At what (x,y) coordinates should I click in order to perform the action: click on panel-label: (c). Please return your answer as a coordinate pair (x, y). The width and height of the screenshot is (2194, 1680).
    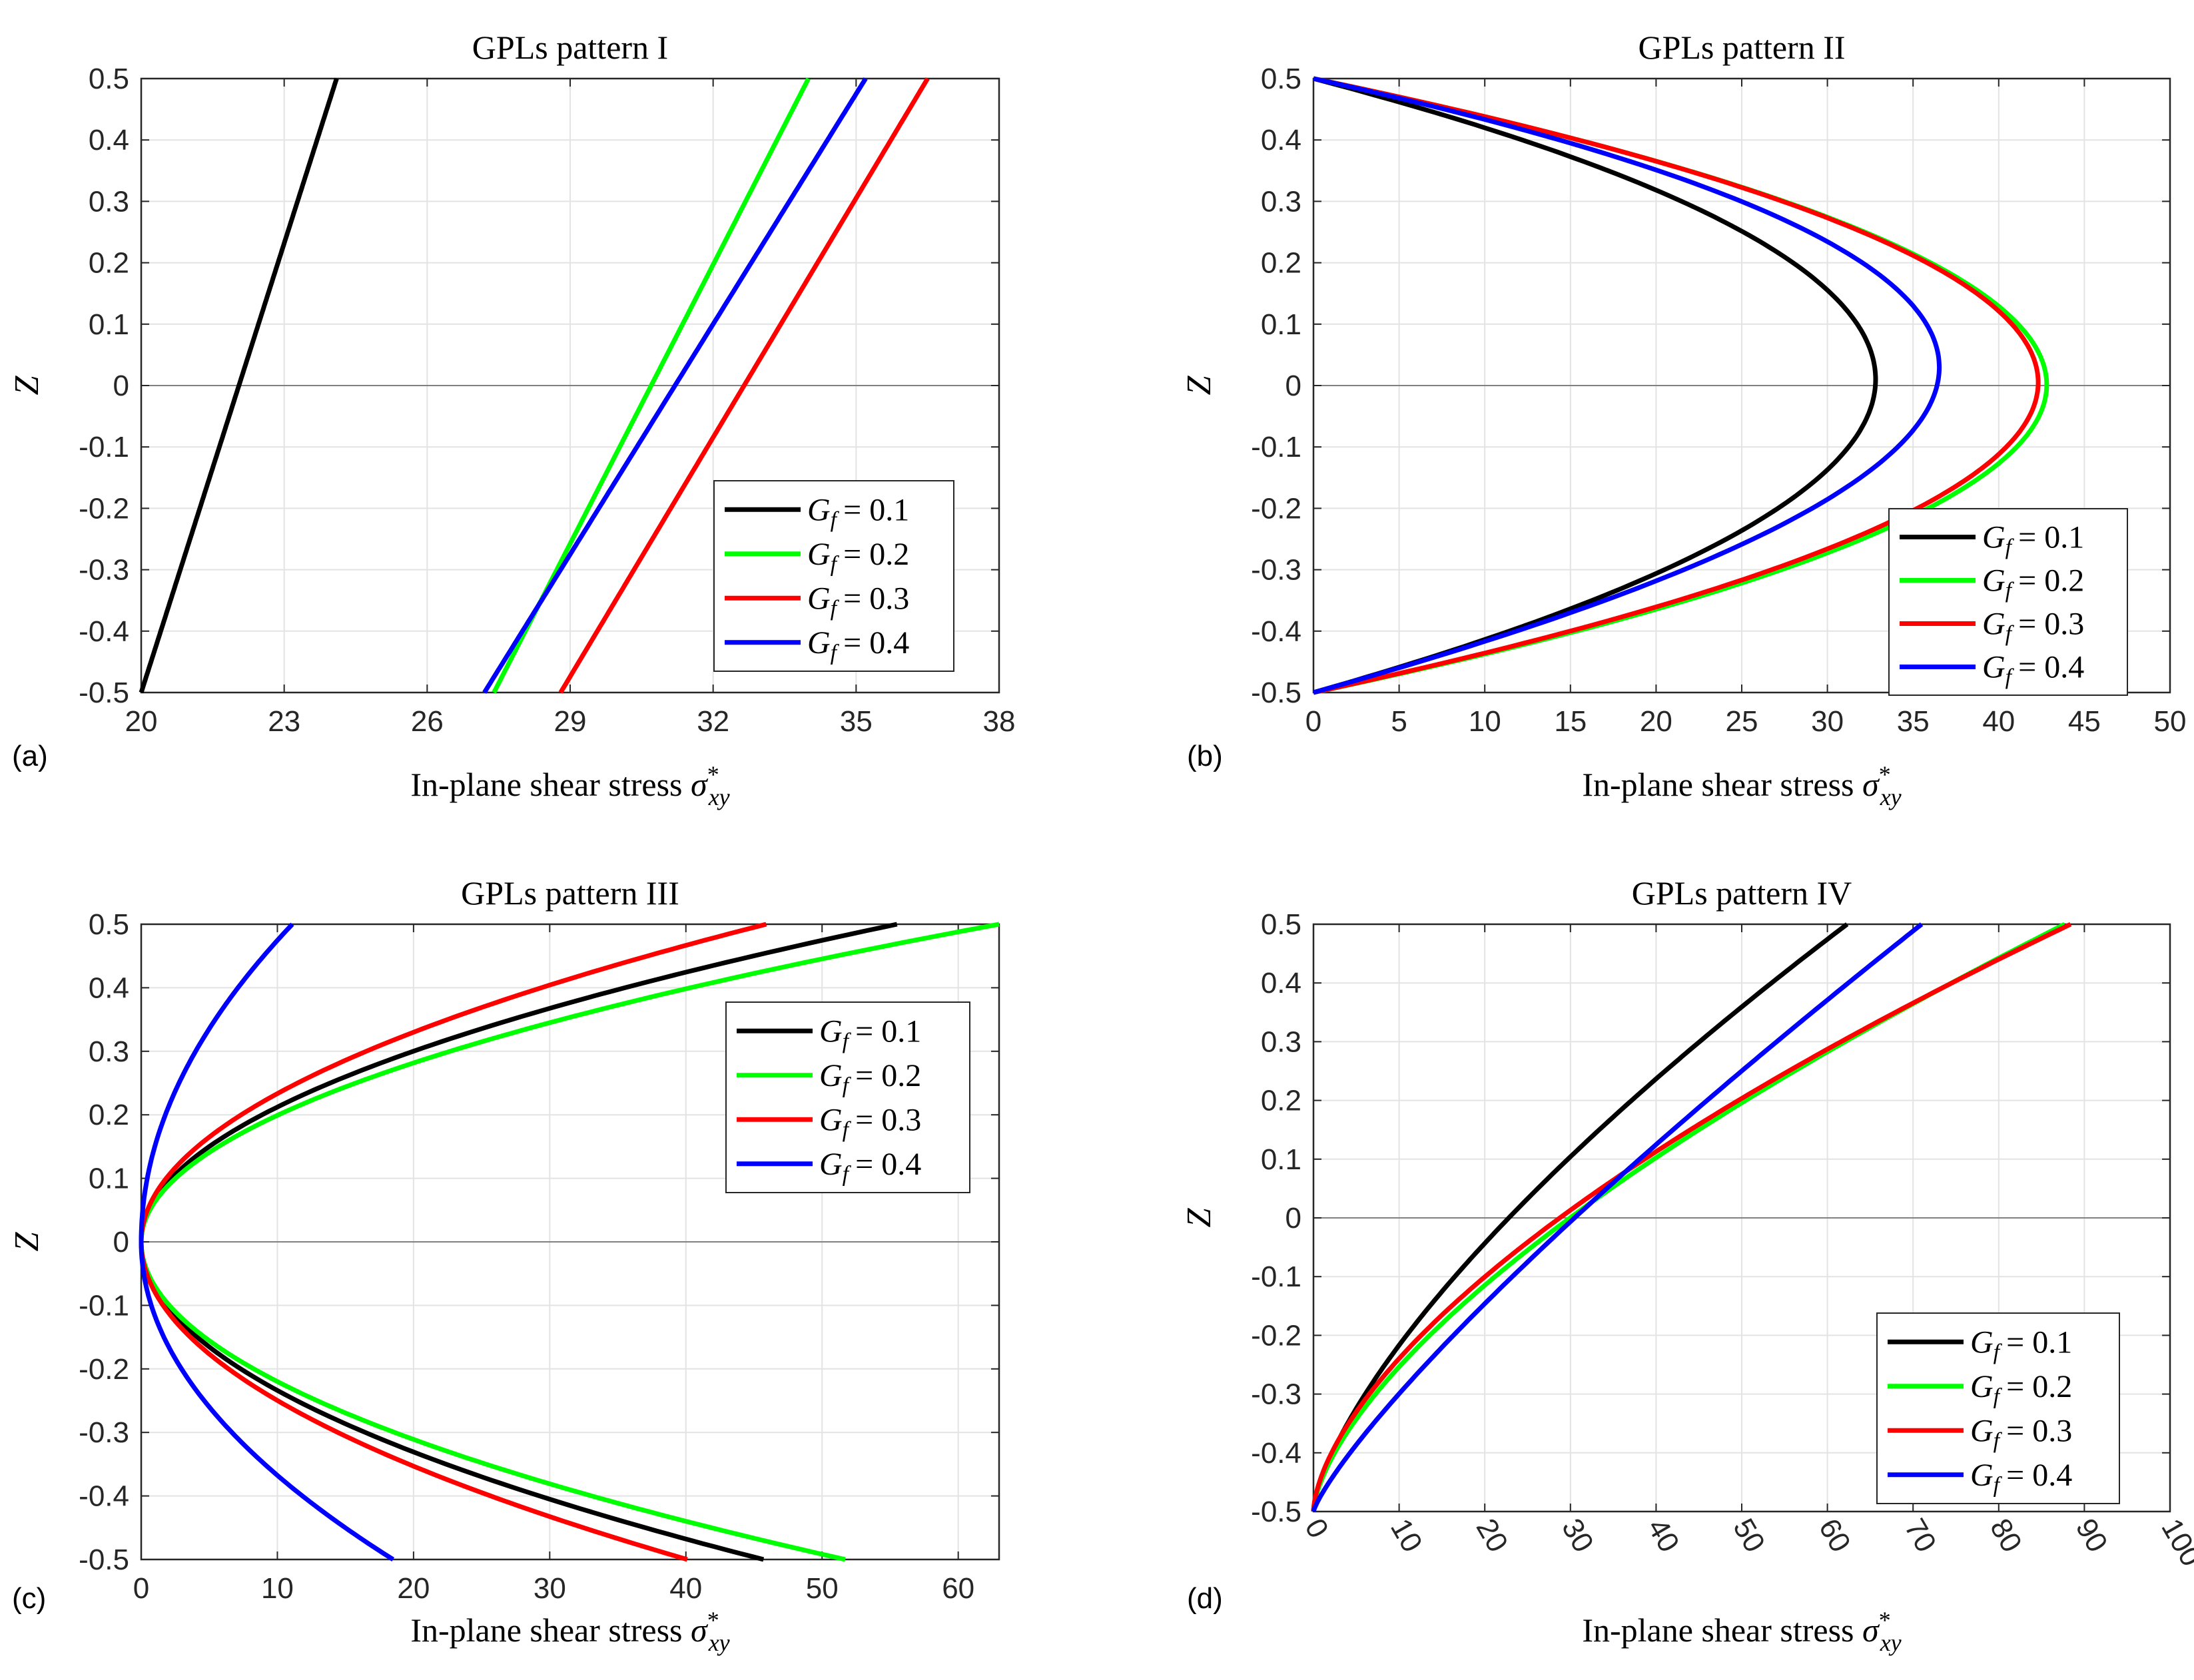
    Looking at the image, I should click on (29, 1598).